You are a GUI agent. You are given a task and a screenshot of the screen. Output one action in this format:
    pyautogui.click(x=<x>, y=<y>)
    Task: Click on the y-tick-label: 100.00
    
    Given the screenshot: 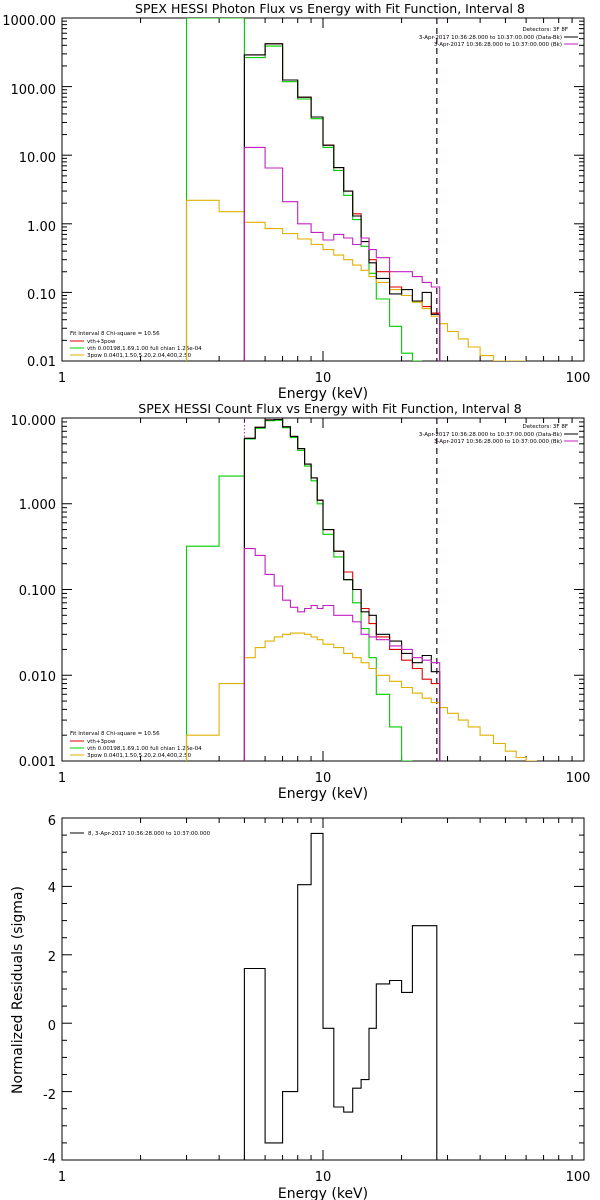 What is the action you would take?
    pyautogui.click(x=34, y=90)
    